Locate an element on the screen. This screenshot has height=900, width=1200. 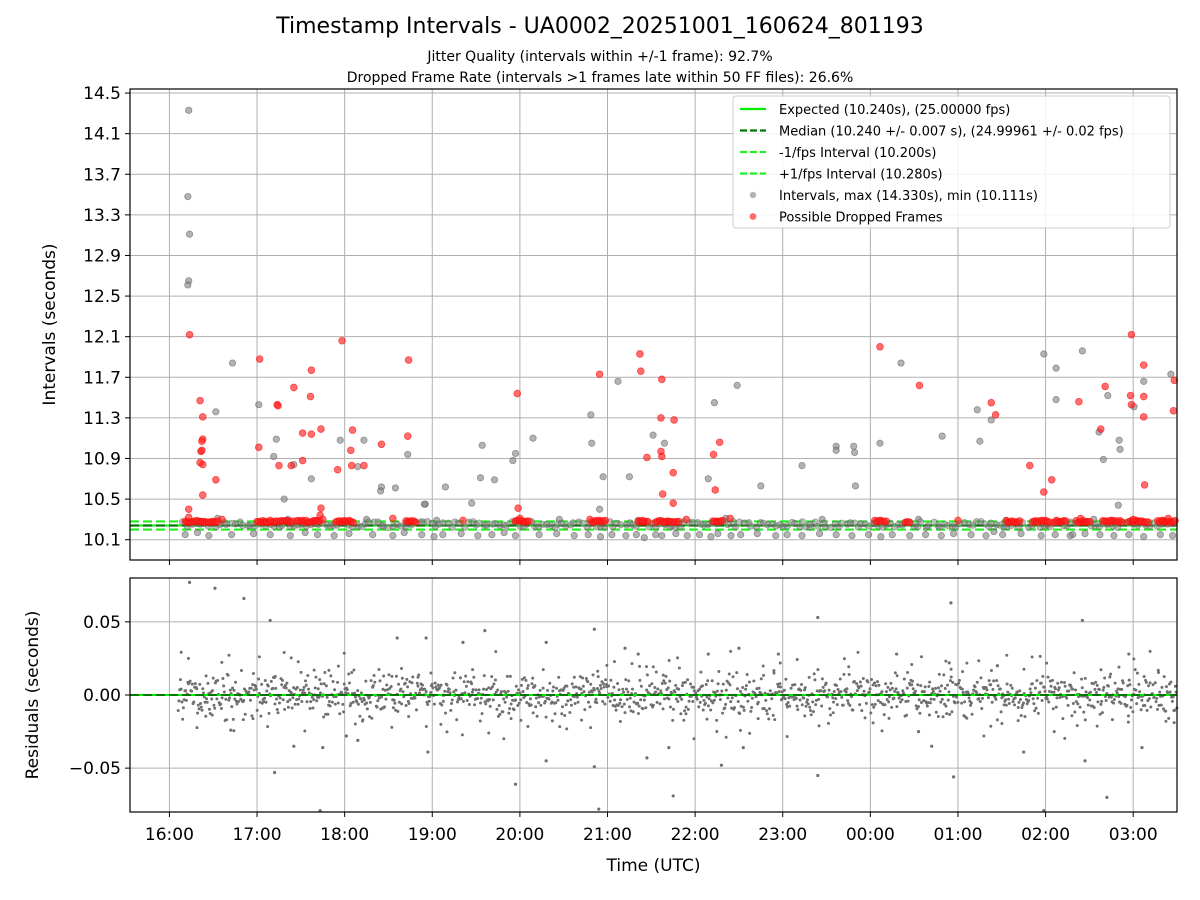
y-tick-label: 0.00 is located at coordinates (102, 696).